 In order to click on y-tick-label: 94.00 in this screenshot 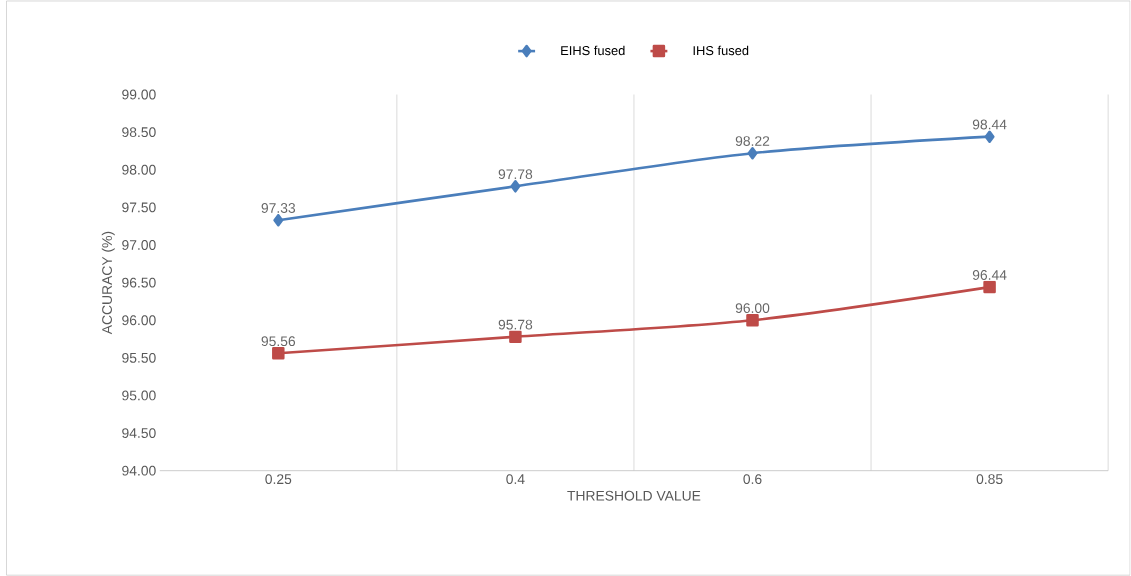, I will do `click(139, 470)`.